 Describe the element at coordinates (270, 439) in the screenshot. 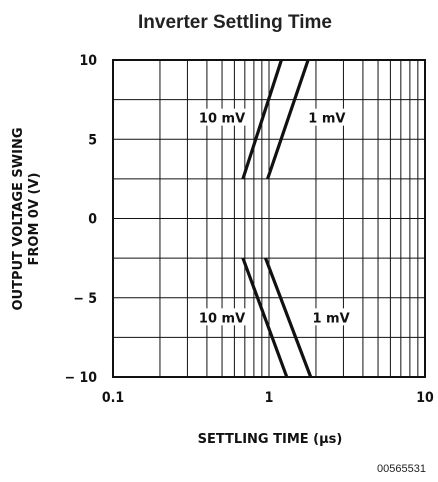

I see `x-axis-label: SETTLING TIME (μs)` at that location.